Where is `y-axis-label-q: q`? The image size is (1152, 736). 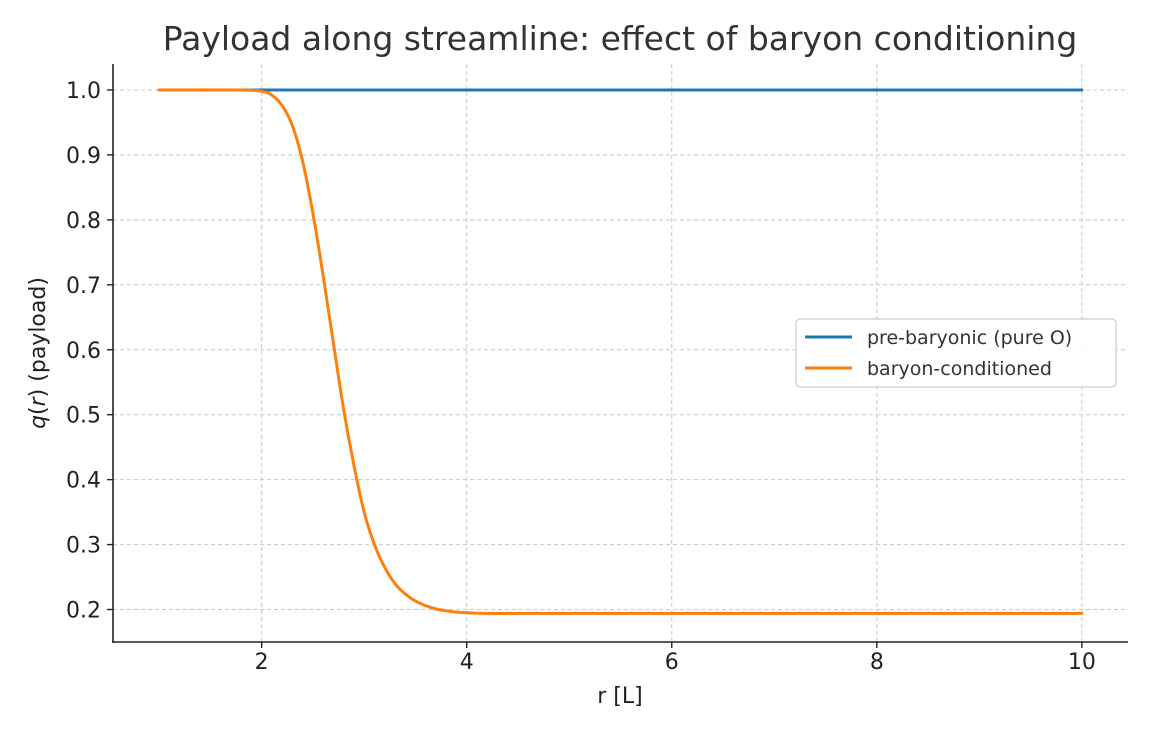
y-axis-label-q: q is located at coordinates (38, 422).